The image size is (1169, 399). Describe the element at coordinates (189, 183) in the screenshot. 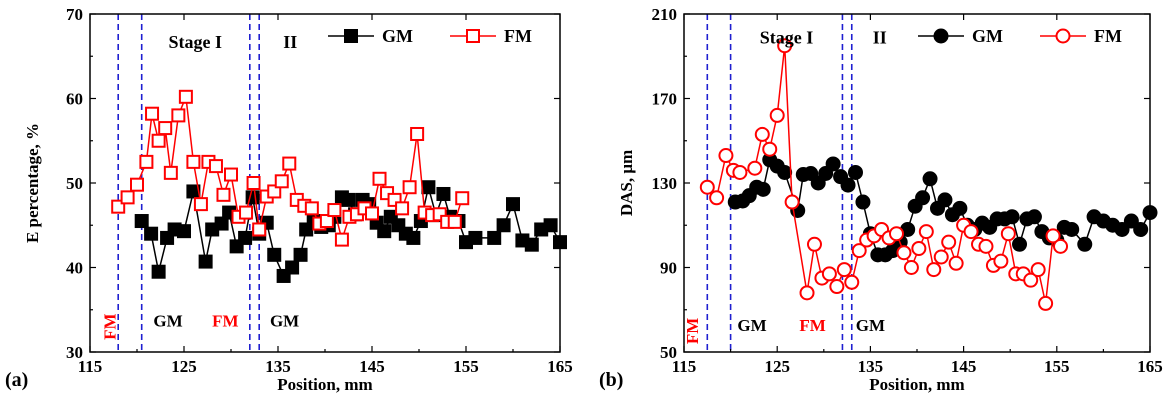

I see `stage-lines` at that location.